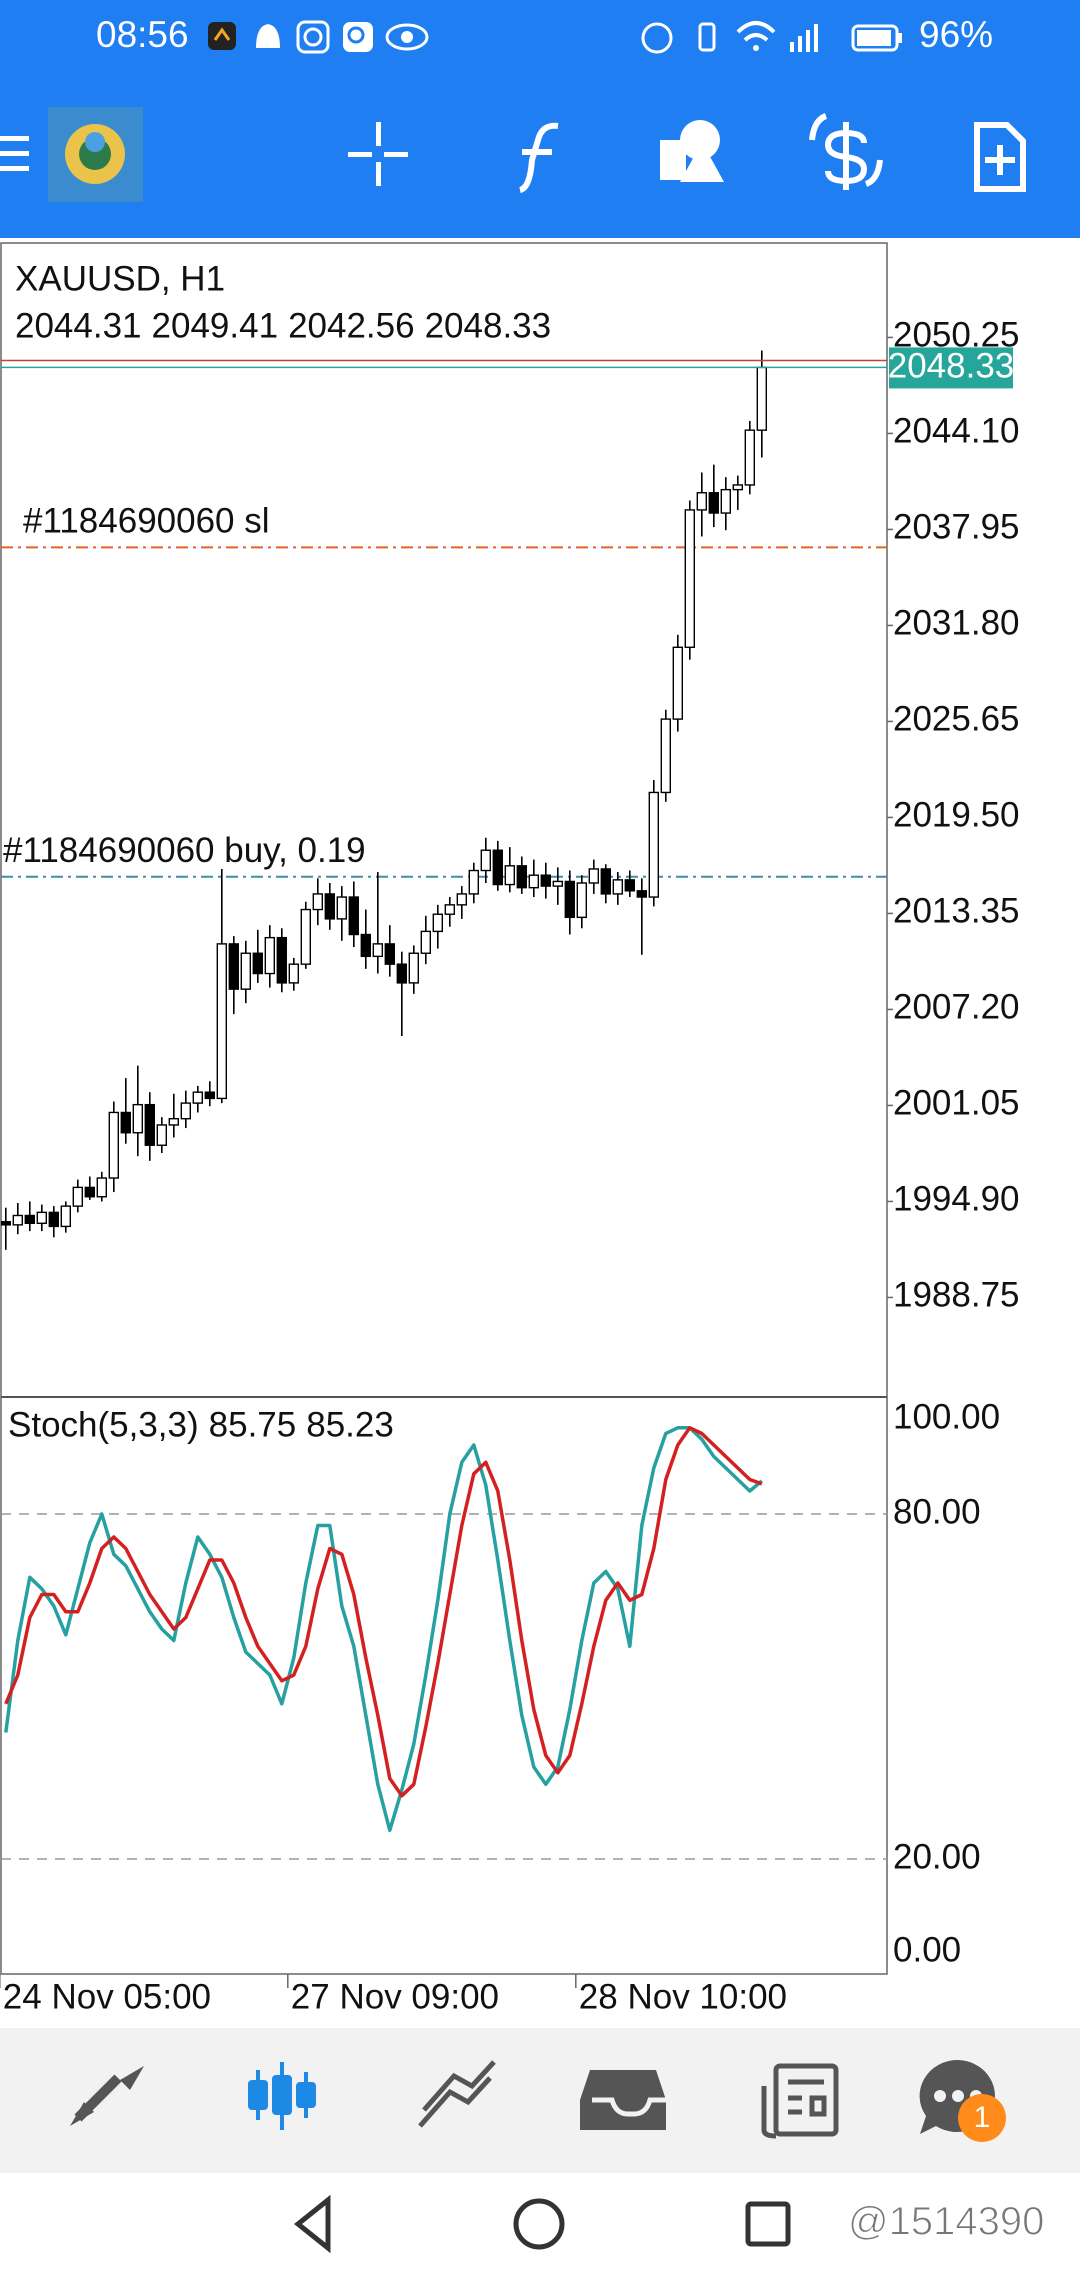 Image resolution: width=1080 pixels, height=2280 pixels. Describe the element at coordinates (956, 911) in the screenshot. I see `y-tick-label: 2013.35` at that location.